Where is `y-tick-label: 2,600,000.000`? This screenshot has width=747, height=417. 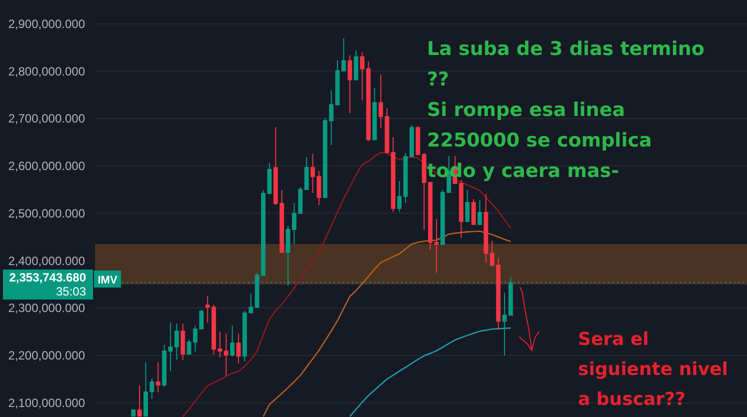
y-tick-label: 2,600,000.000 is located at coordinates (47, 166).